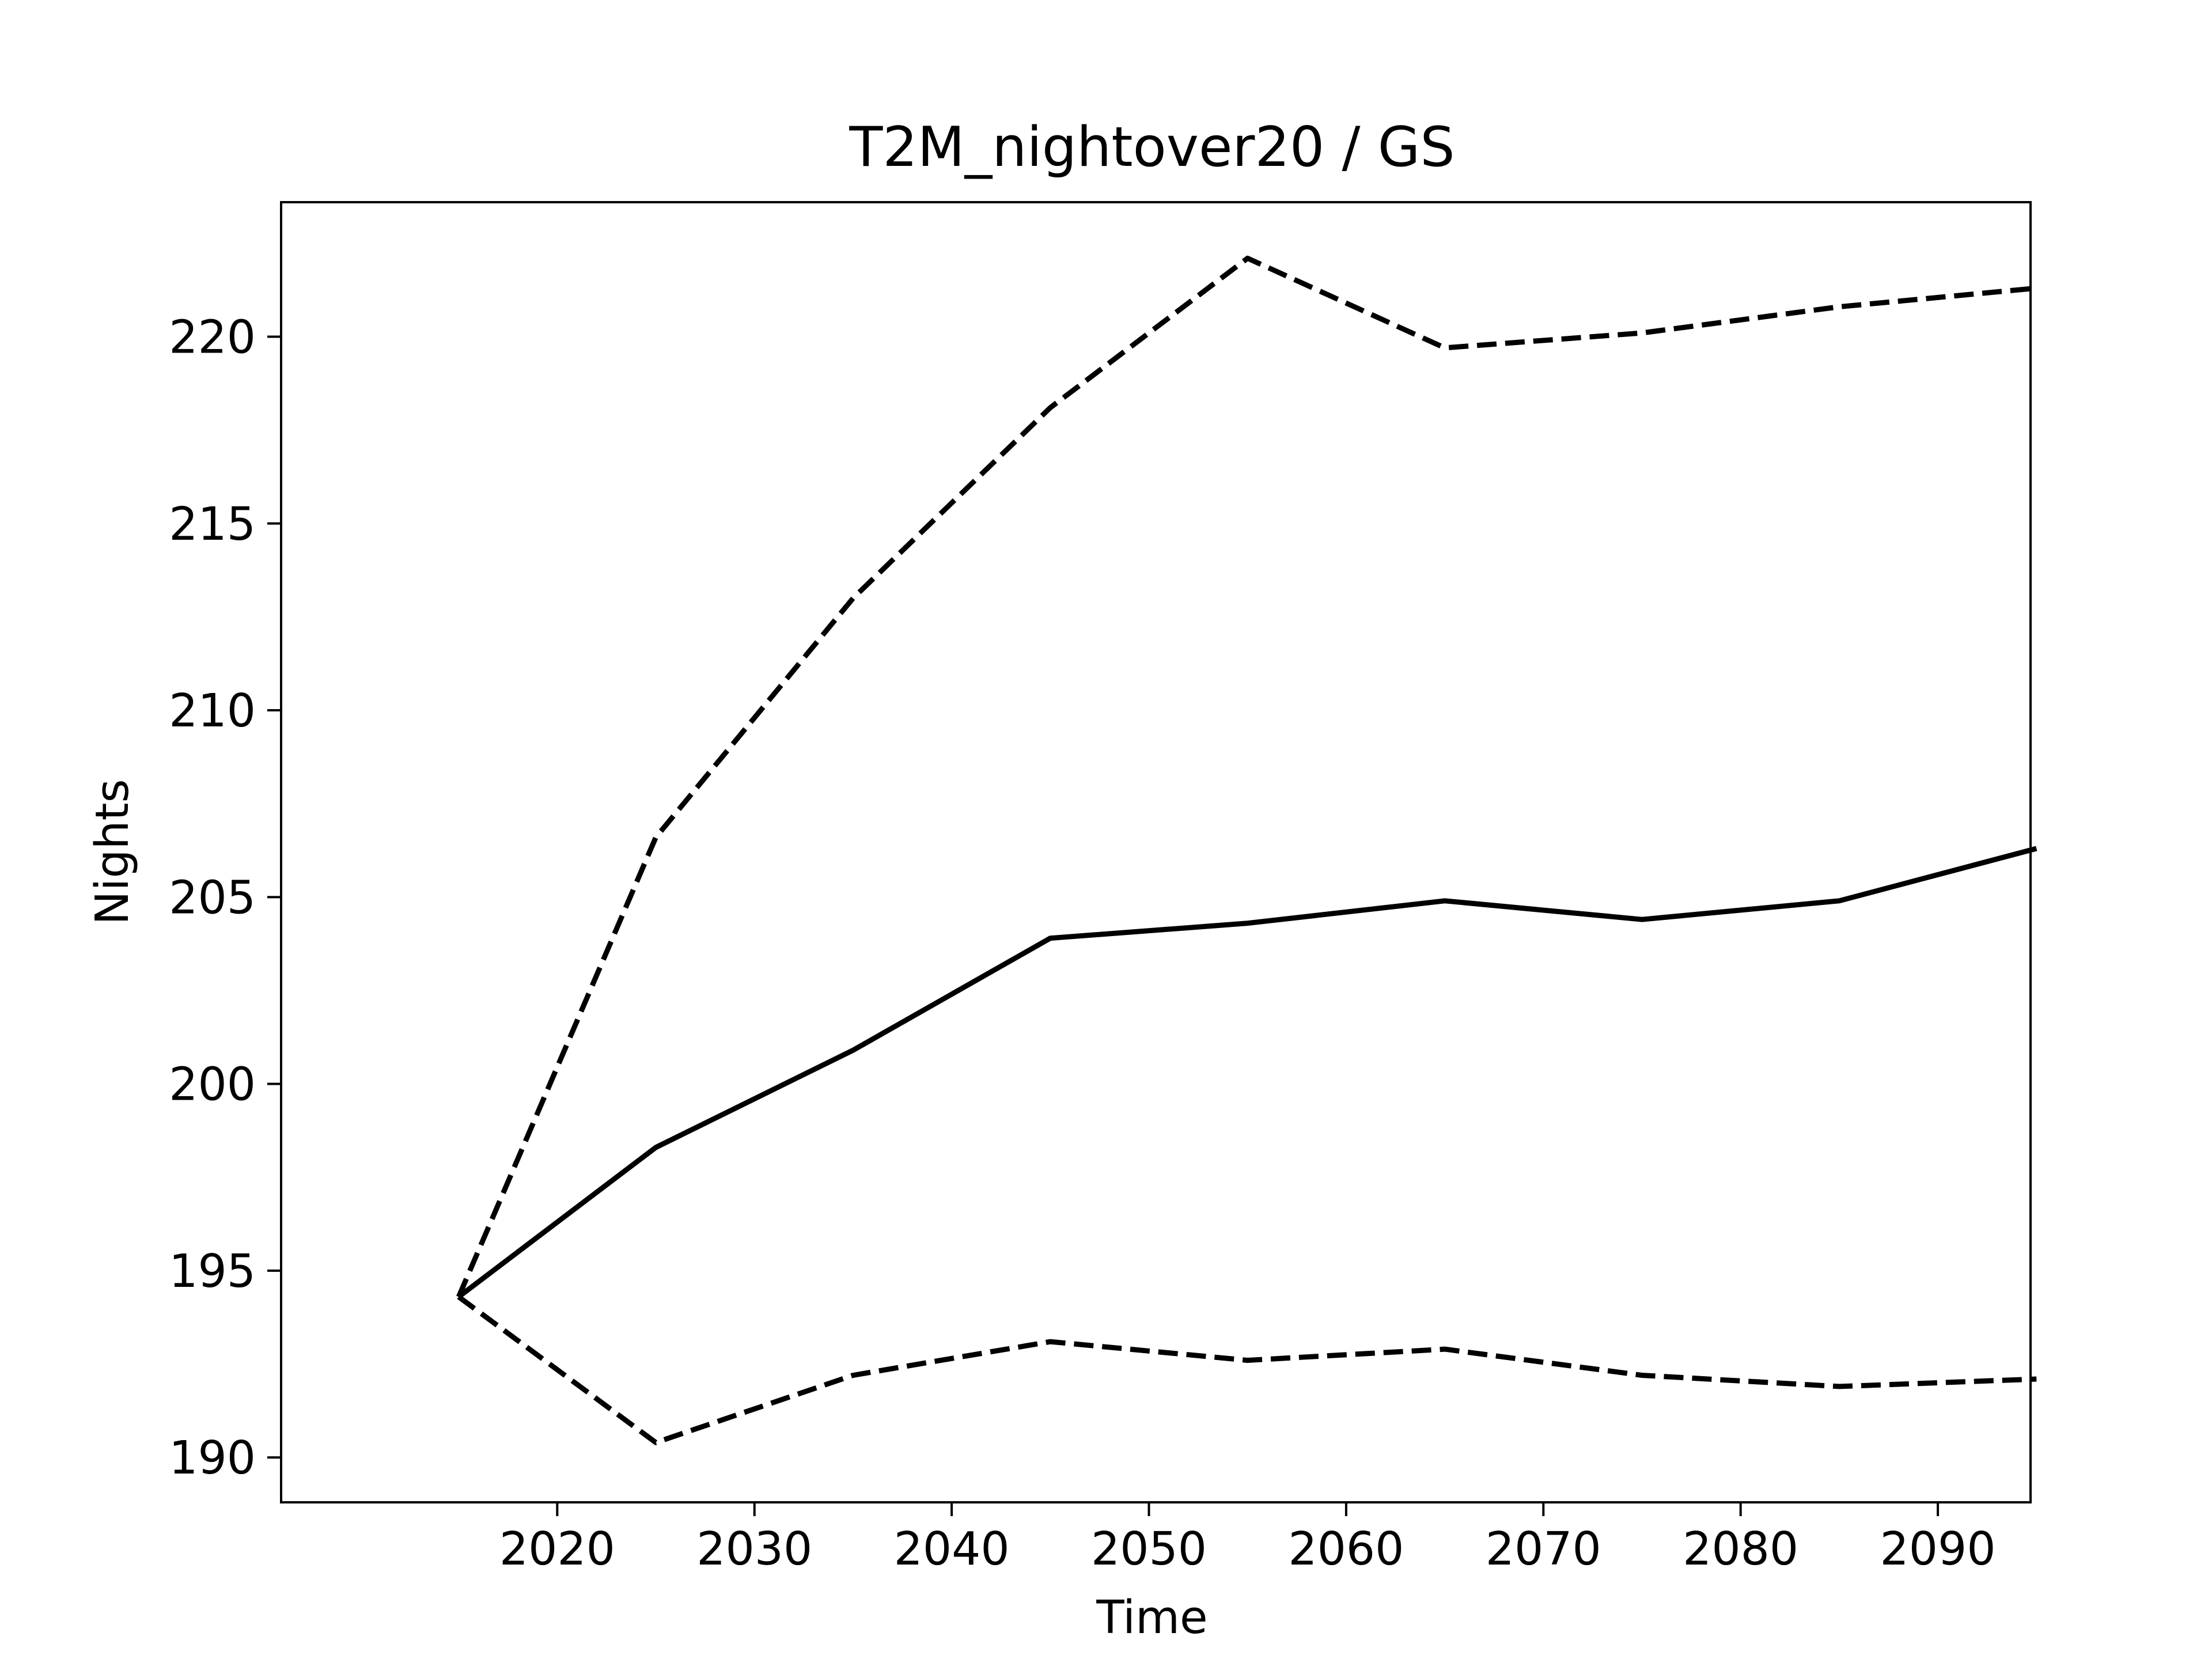  I want to click on chart-title: T2M_nightover20 / GS, so click(1152, 147).